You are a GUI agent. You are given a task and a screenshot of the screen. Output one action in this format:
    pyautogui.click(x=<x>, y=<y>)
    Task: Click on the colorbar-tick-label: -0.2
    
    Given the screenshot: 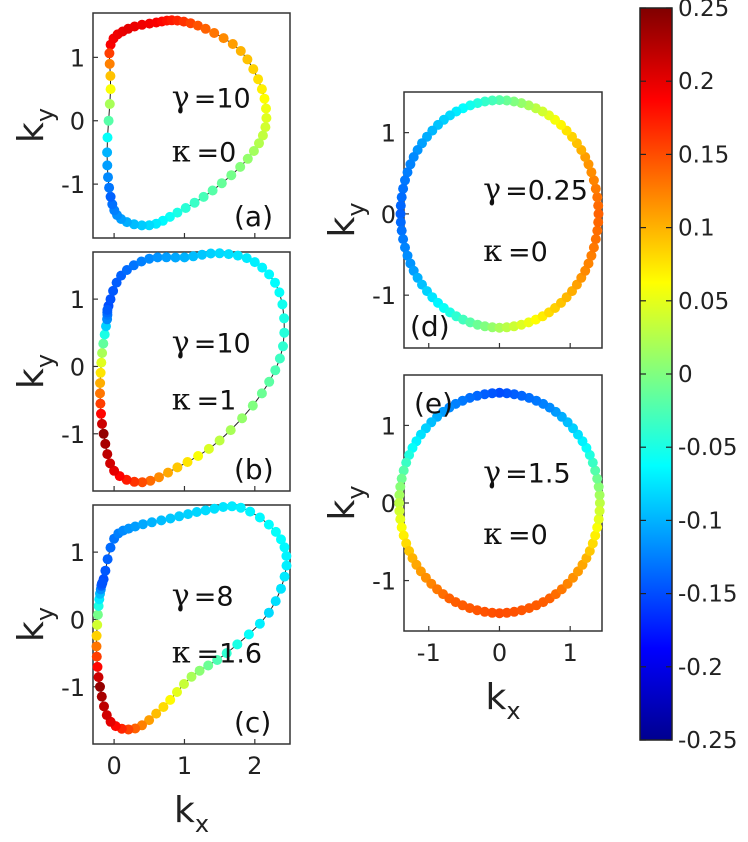 What is the action you would take?
    pyautogui.click(x=700, y=668)
    